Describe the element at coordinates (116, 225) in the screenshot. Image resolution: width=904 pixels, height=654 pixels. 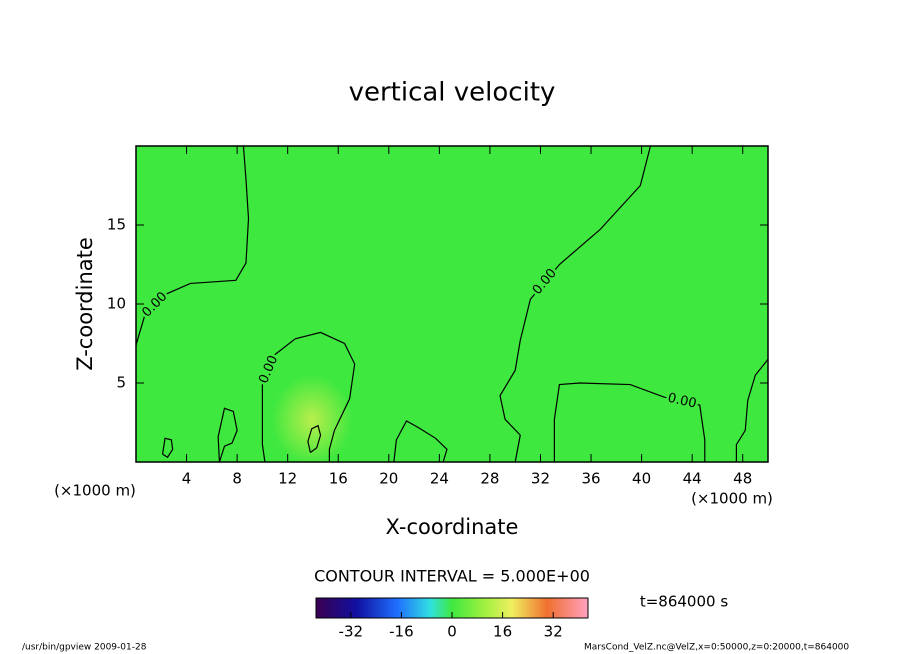
I see `y-tick-label: 15` at that location.